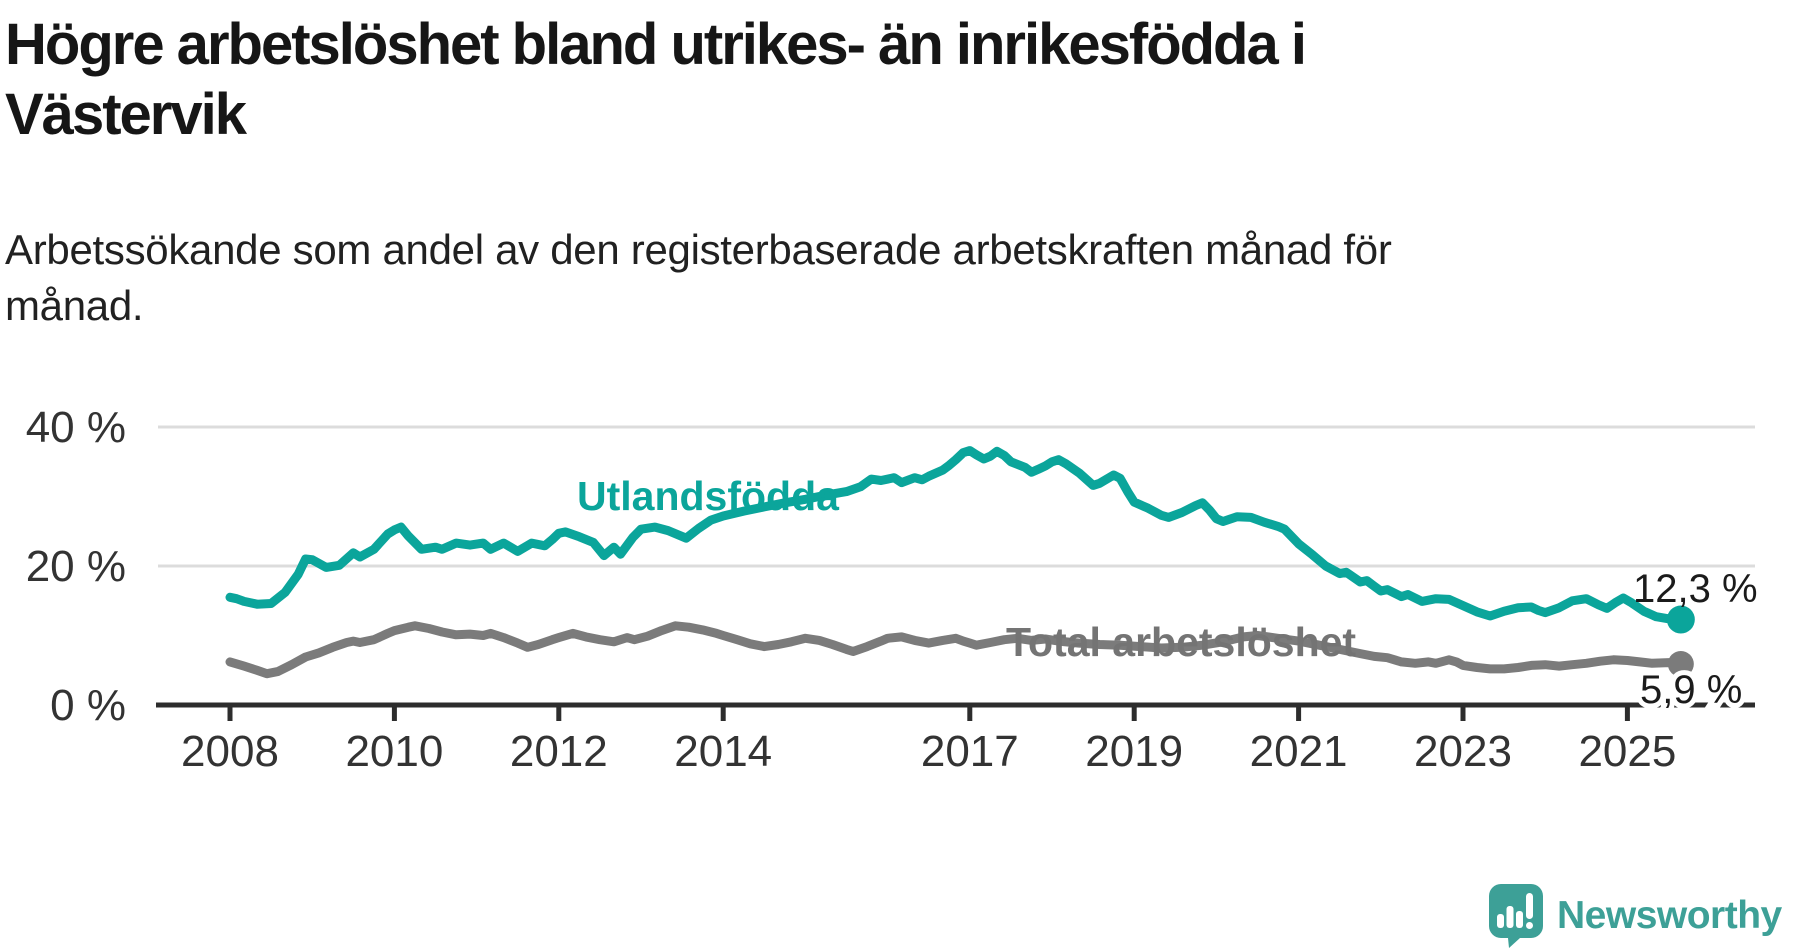 The image size is (1800, 948). Describe the element at coordinates (1680, 619) in the screenshot. I see `series-end-dot-utlandsfodda` at that location.